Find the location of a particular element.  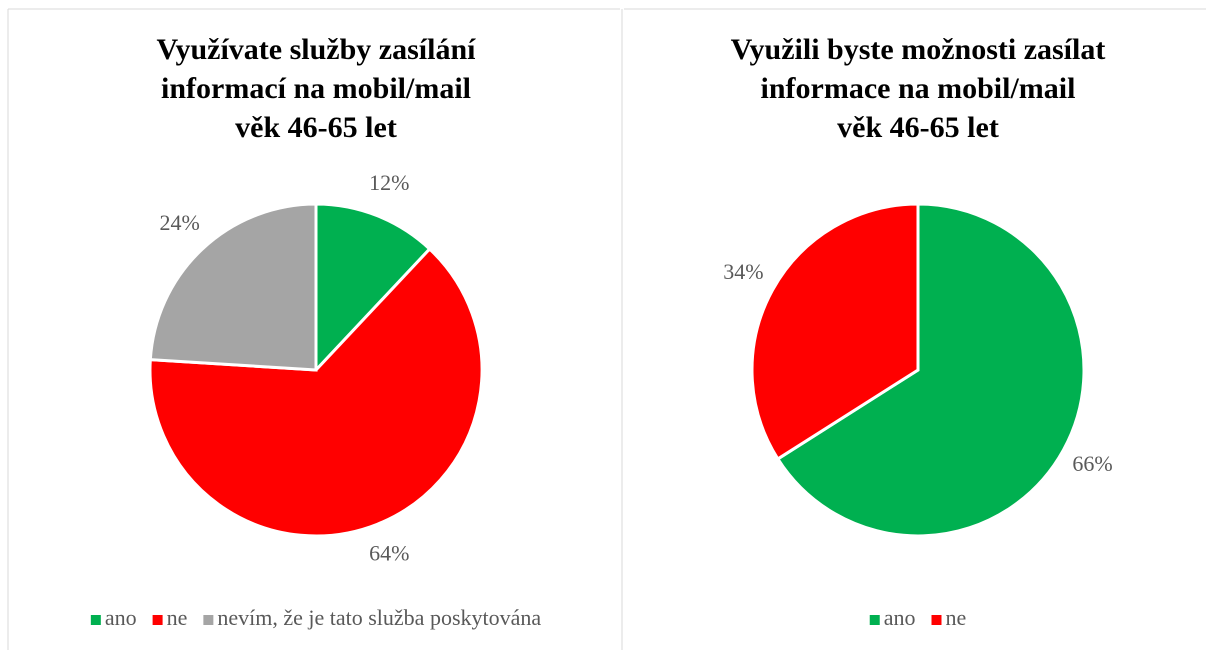

legend-label: nevím, že je tato služba poskytována is located at coordinates (379, 617).